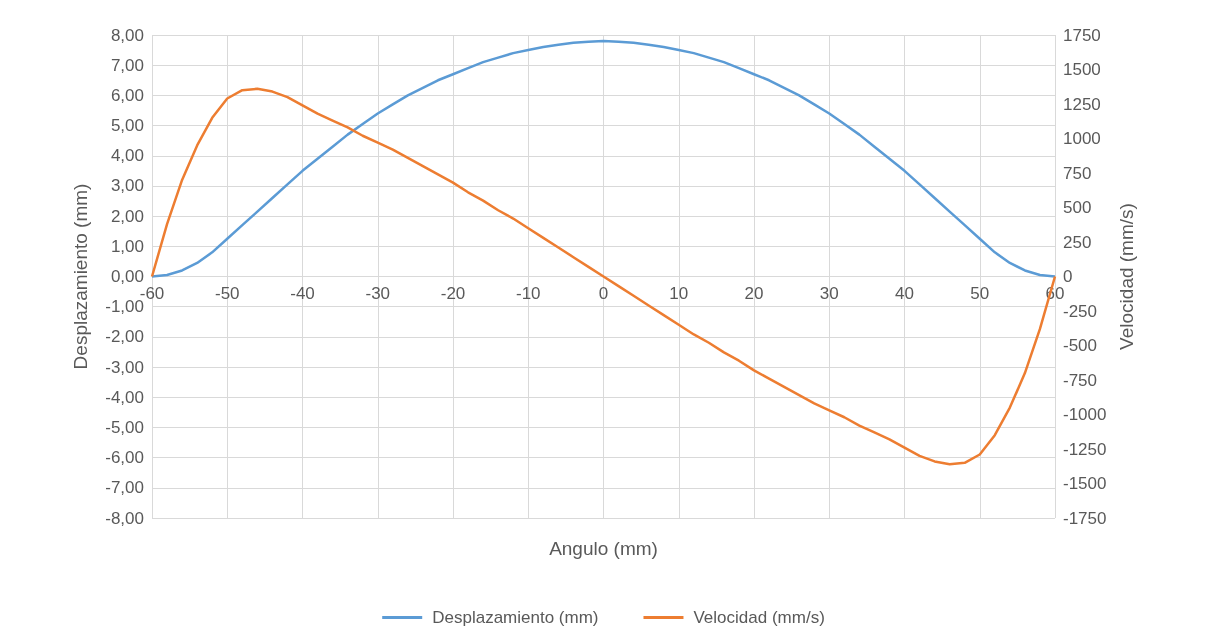 This screenshot has width=1207, height=643. I want to click on y2-tick-label: -1500, so click(1085, 483).